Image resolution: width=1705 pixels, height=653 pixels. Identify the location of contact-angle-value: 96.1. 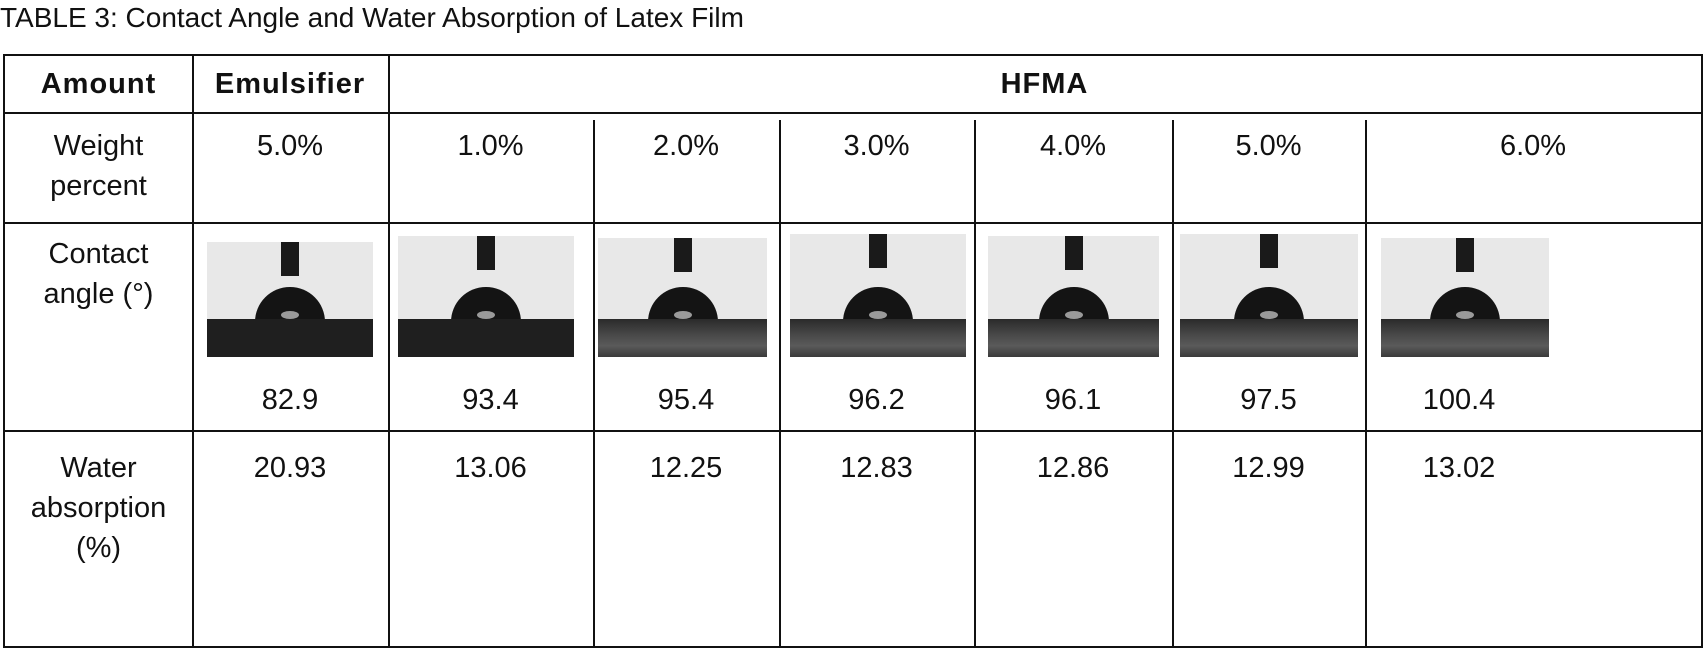
(1073, 400).